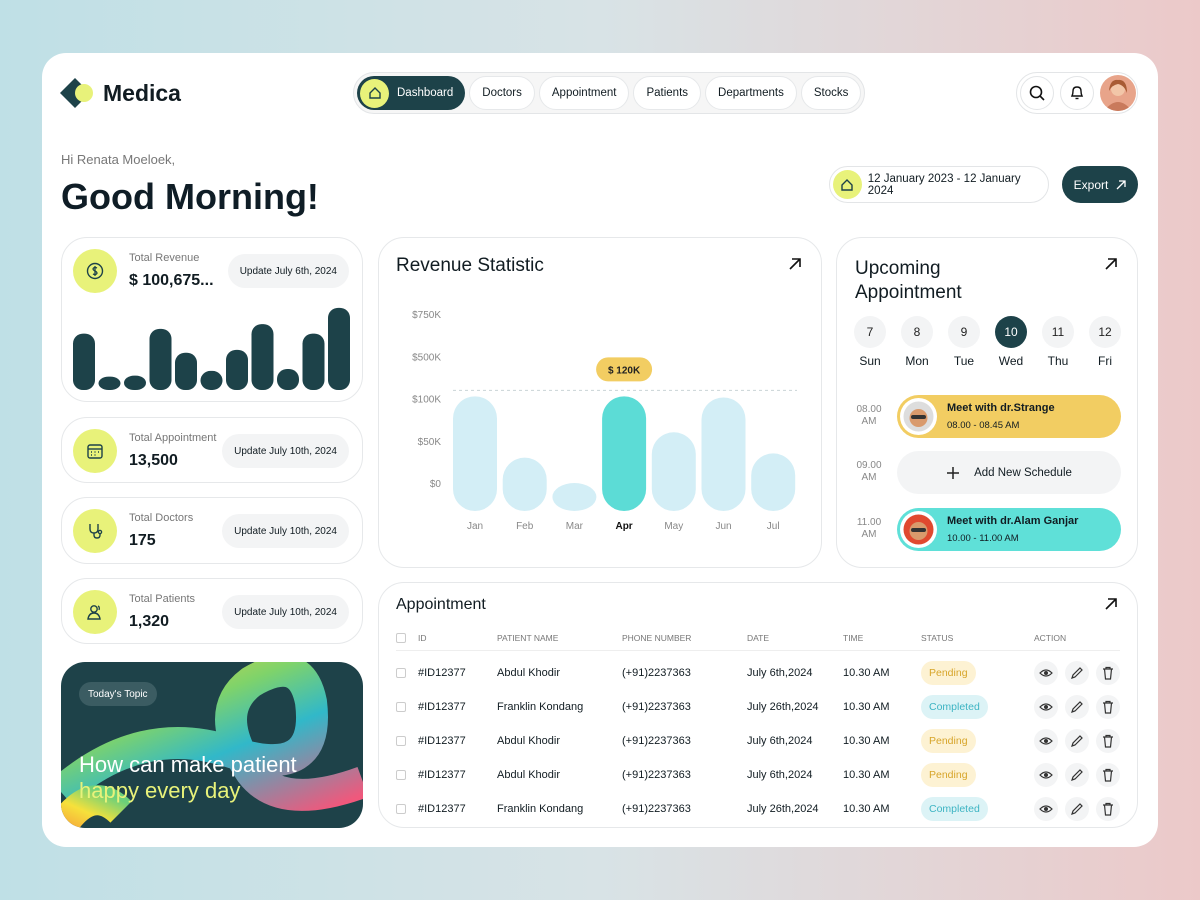 This screenshot has width=1200, height=900. What do you see at coordinates (1023, 472) in the screenshot?
I see `add-label: Add New Schedule` at bounding box center [1023, 472].